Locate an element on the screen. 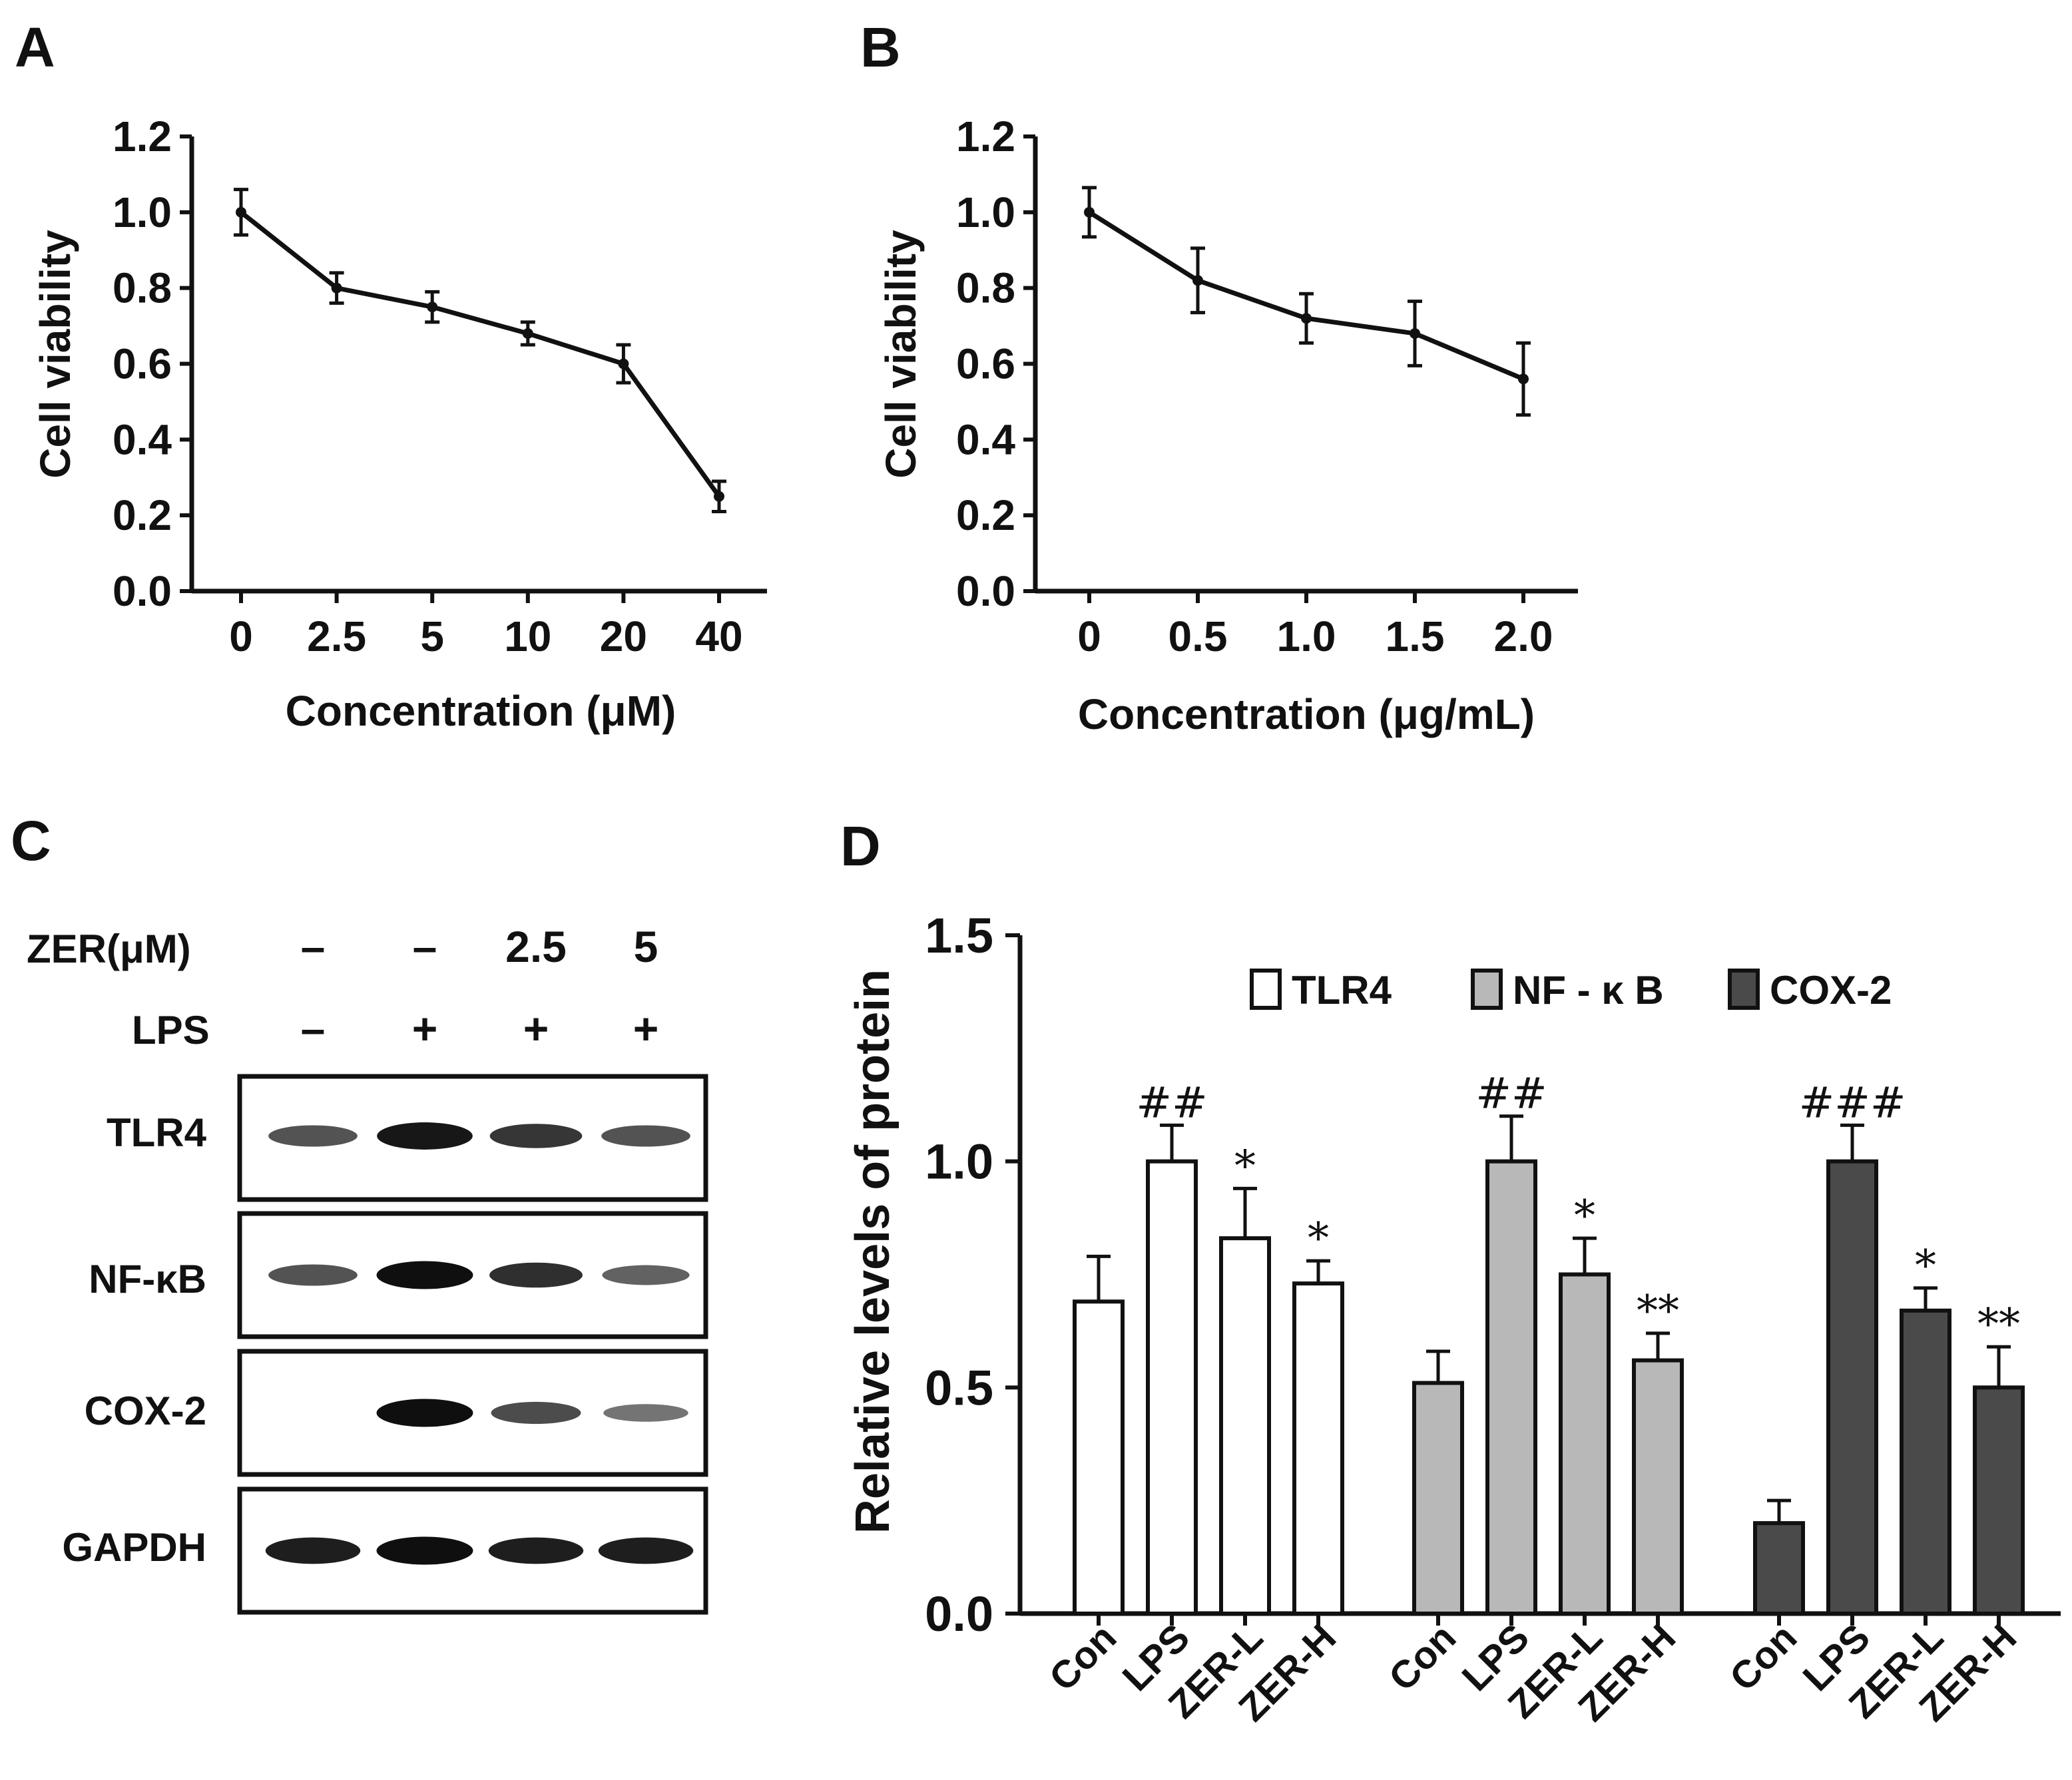 The width and height of the screenshot is (2072, 1780). chart-d-ytick-label: 1.0 is located at coordinates (959, 1162).